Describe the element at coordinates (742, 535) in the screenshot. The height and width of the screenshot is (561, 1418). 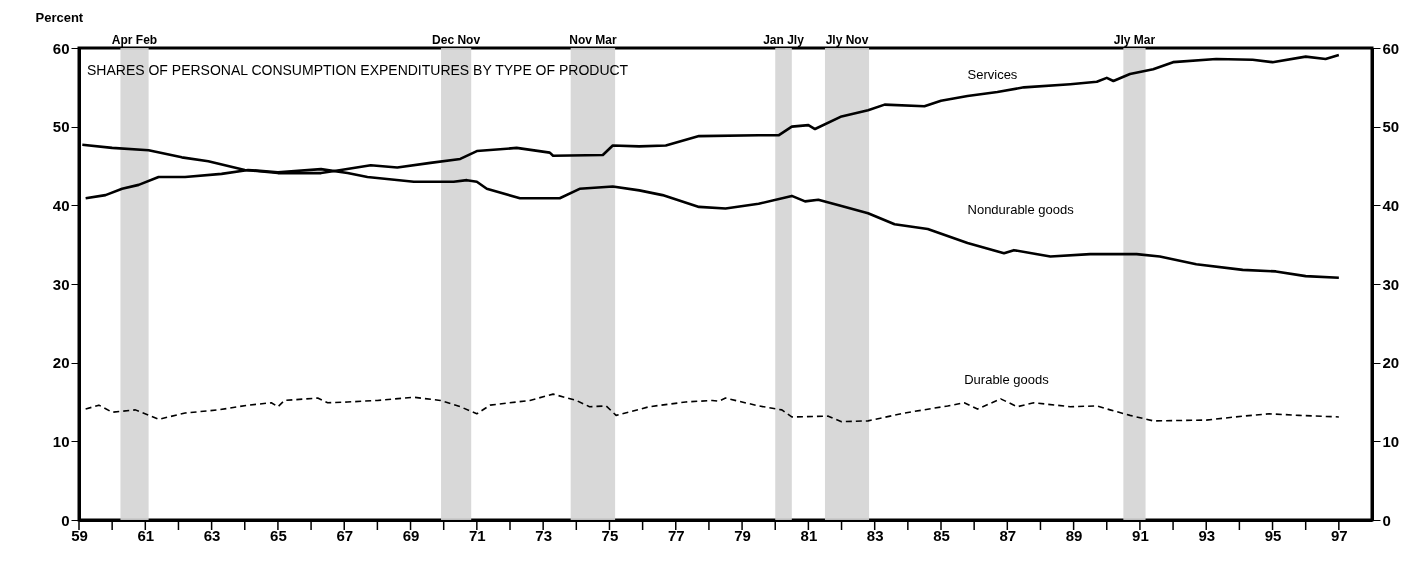
I see `x-tick-label: 79` at that location.